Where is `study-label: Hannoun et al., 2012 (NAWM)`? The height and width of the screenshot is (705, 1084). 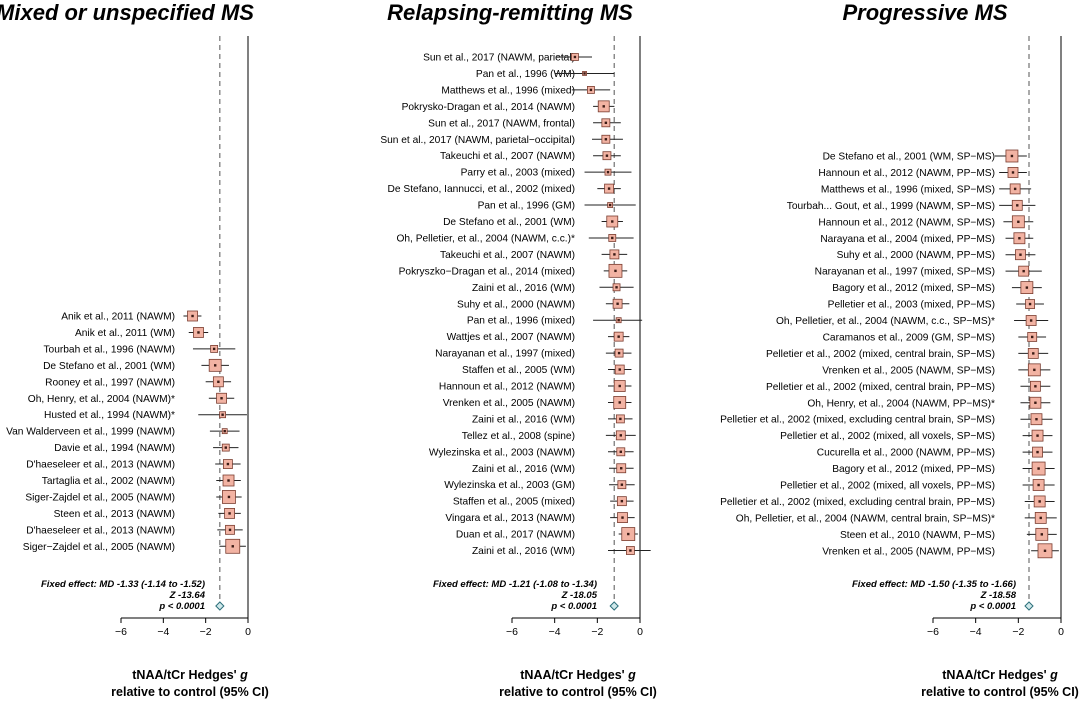
study-label: Hannoun et al., 2012 (NAWM) is located at coordinates (507, 387).